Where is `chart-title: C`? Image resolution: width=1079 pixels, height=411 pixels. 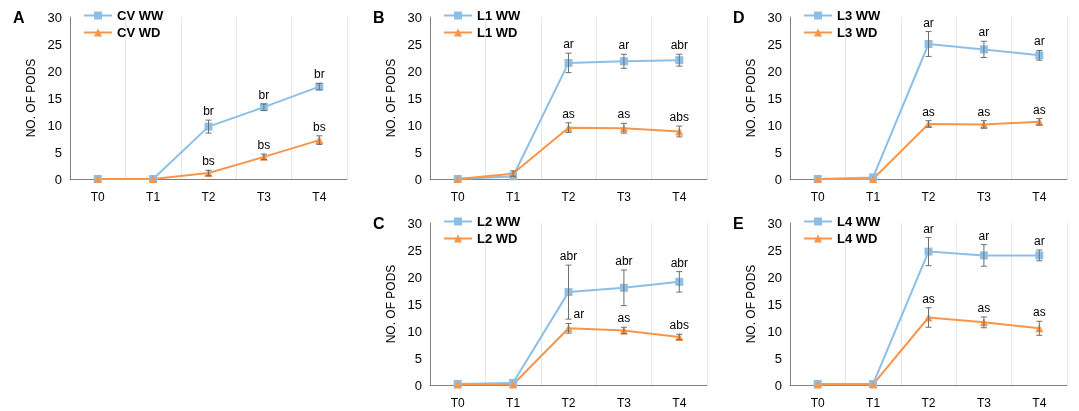
chart-title: C is located at coordinates (379, 223).